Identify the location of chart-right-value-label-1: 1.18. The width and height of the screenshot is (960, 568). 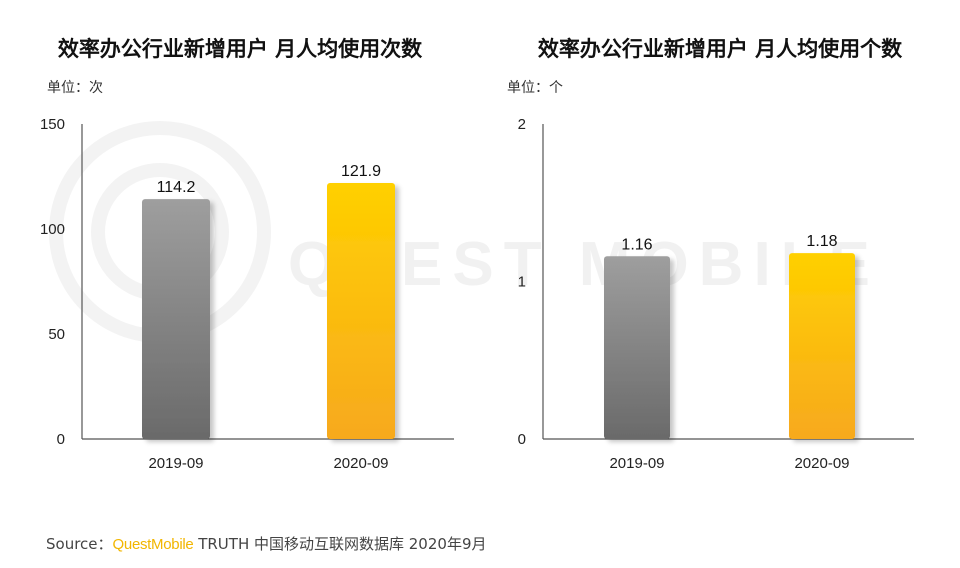
(821, 241).